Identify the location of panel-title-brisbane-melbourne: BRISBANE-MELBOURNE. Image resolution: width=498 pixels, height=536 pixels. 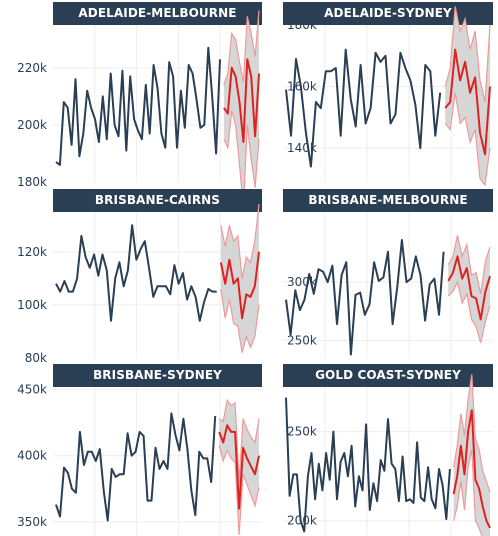
(388, 200).